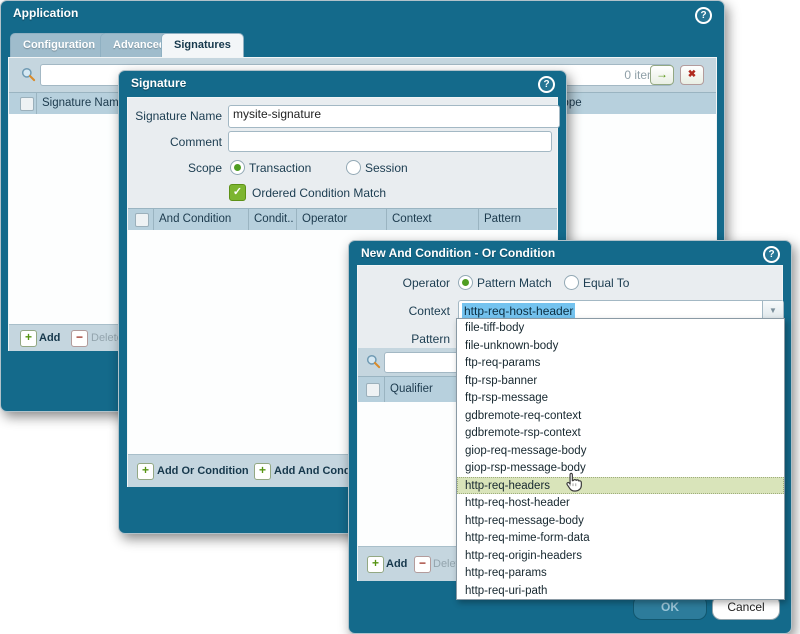 The width and height of the screenshot is (800, 634). What do you see at coordinates (507, 398) in the screenshot?
I see `dropdown-item: ftp-rsp-message` at bounding box center [507, 398].